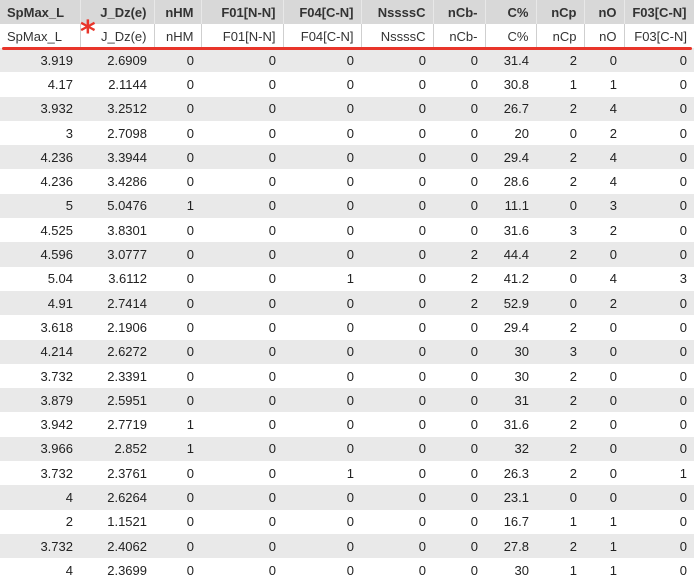 The image size is (694, 588). What do you see at coordinates (40, 424) in the screenshot?
I see `table-cell: 3.942` at bounding box center [40, 424].